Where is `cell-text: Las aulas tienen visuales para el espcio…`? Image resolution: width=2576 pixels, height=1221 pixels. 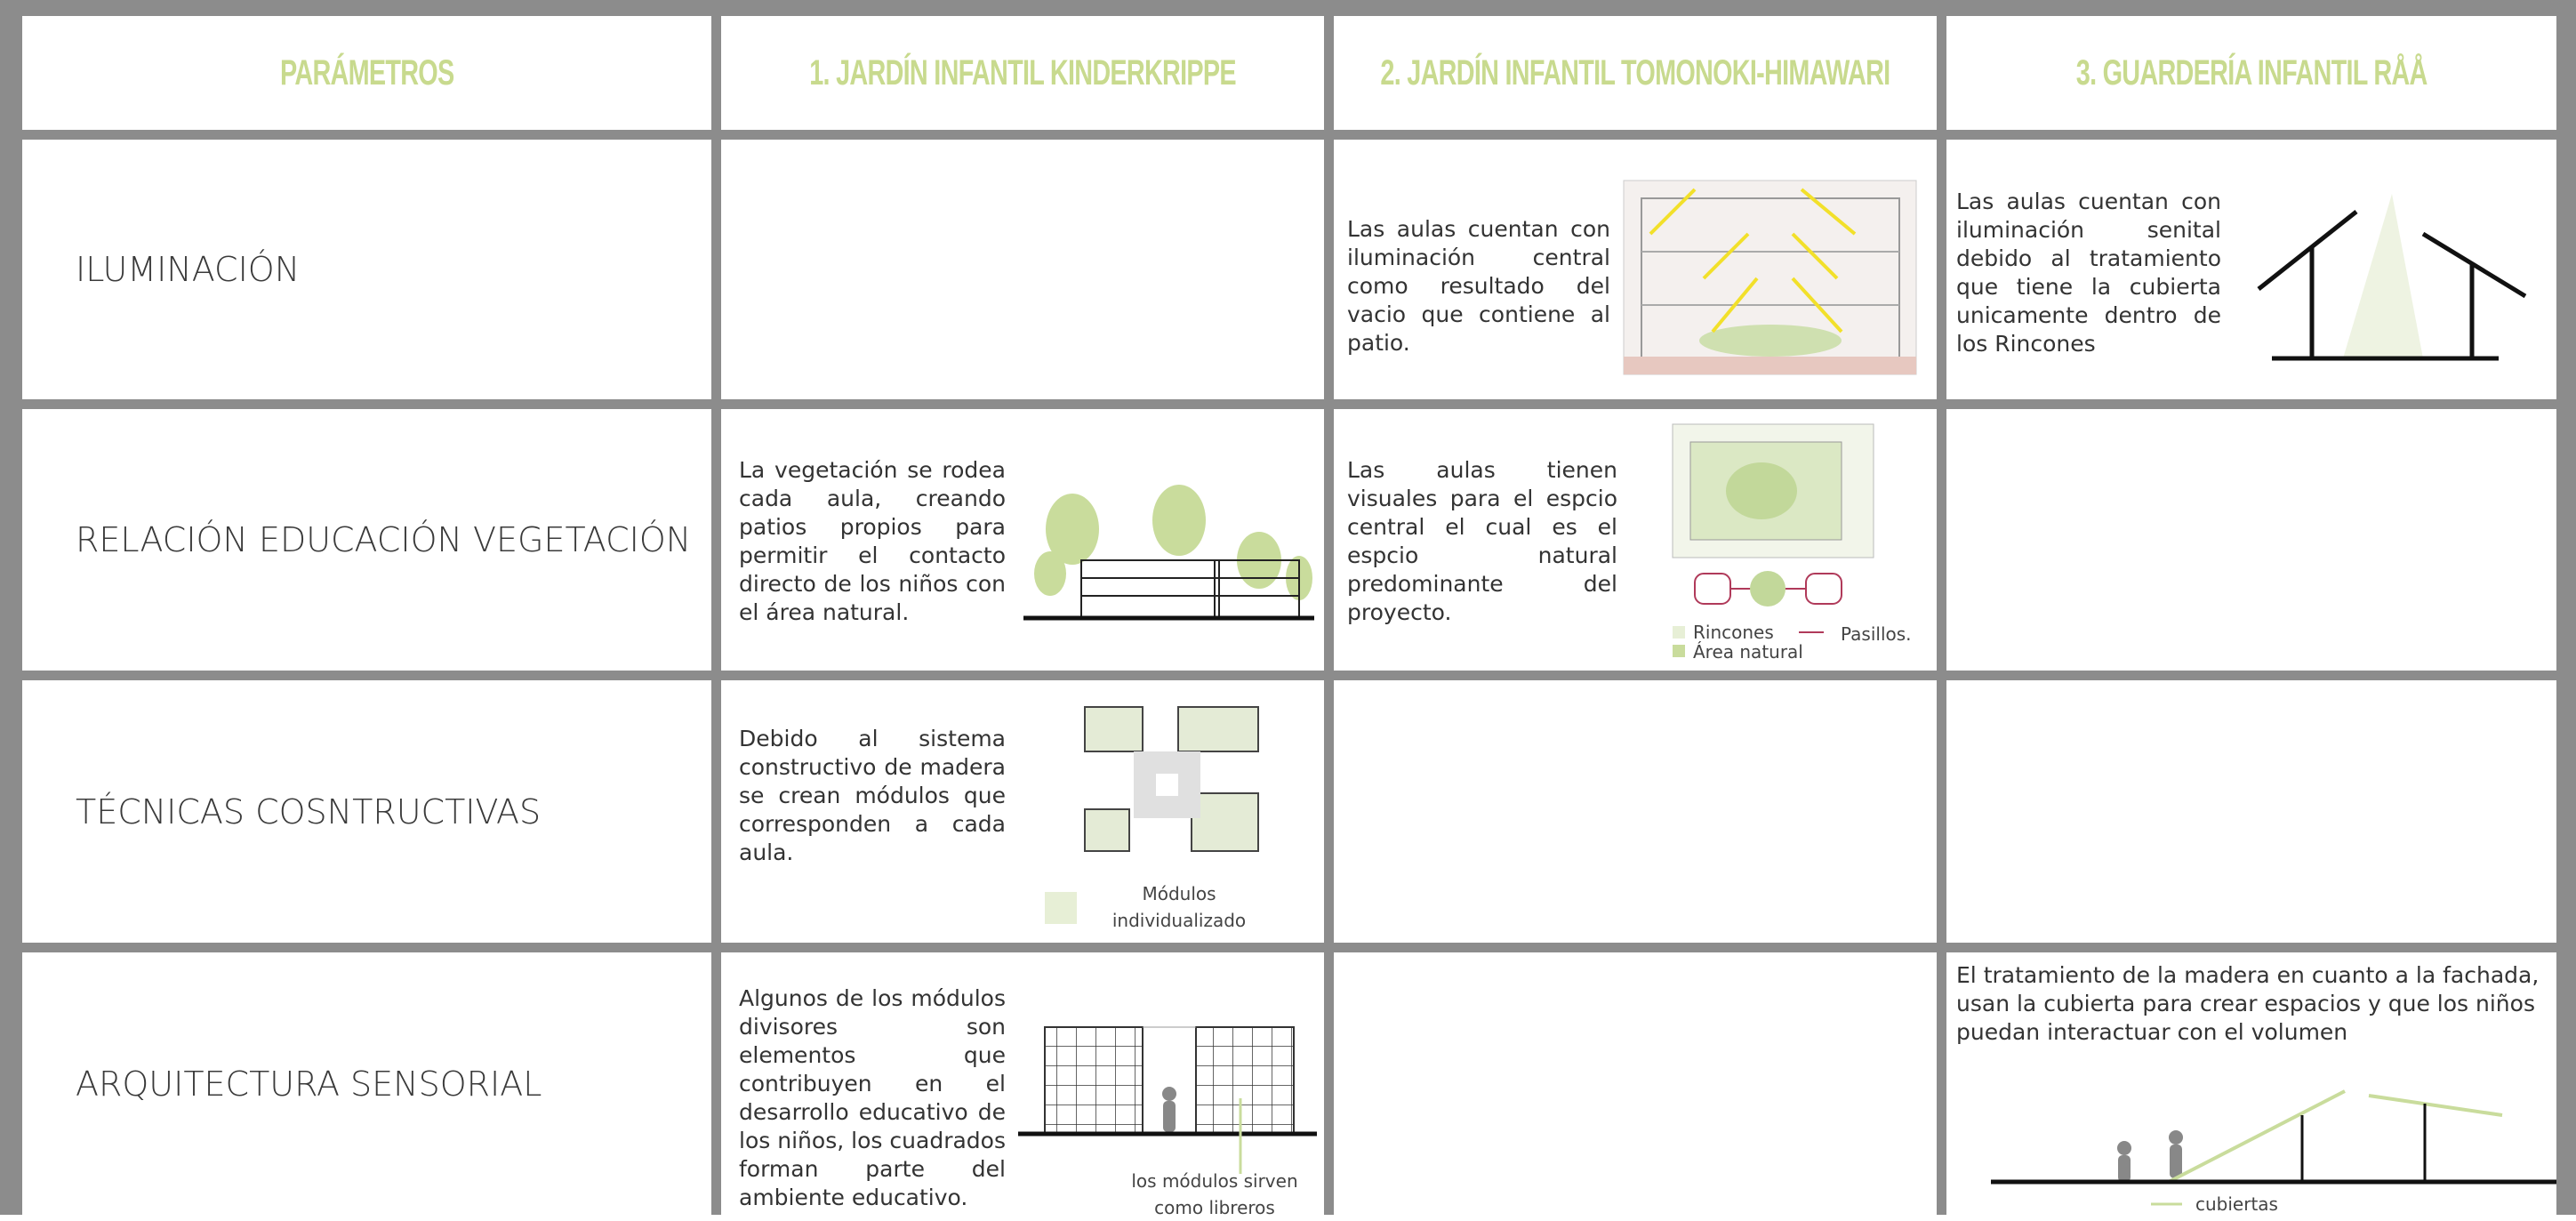
cell-text: Las aulas tienen visuales para el espcio… is located at coordinates (1482, 541).